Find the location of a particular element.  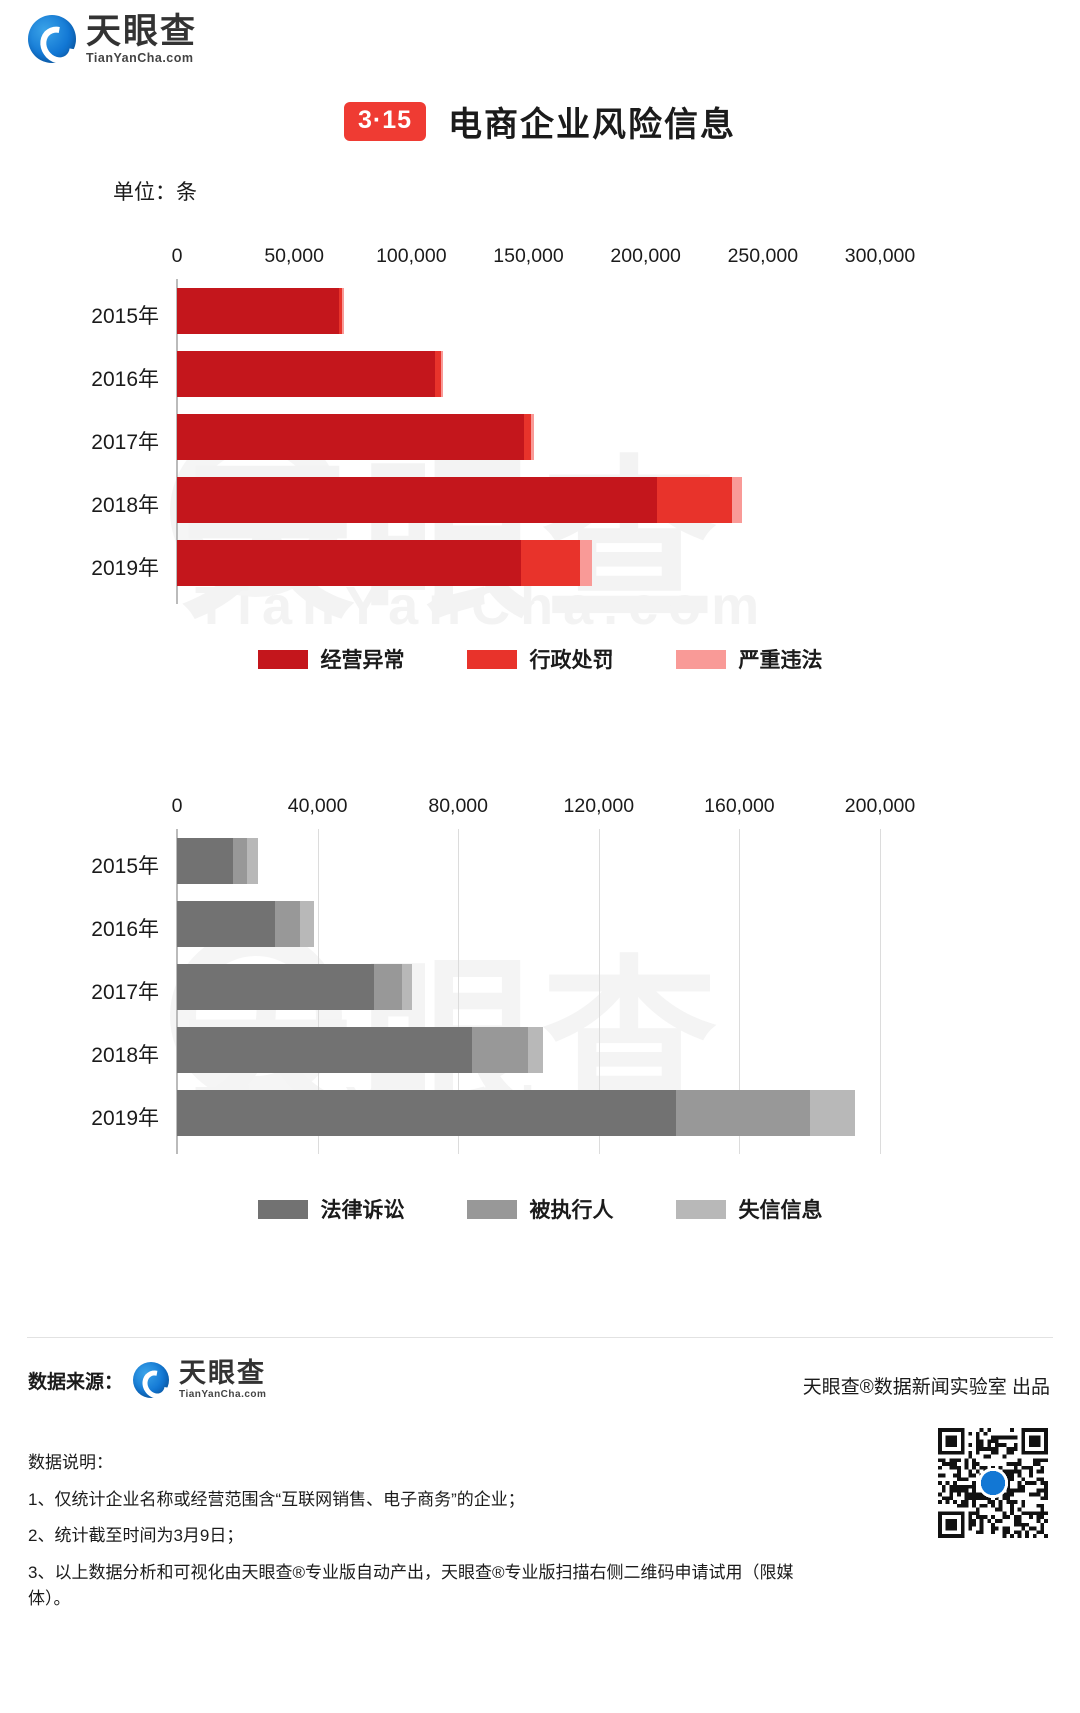

legend-item: 经营异常 is located at coordinates (331, 659).